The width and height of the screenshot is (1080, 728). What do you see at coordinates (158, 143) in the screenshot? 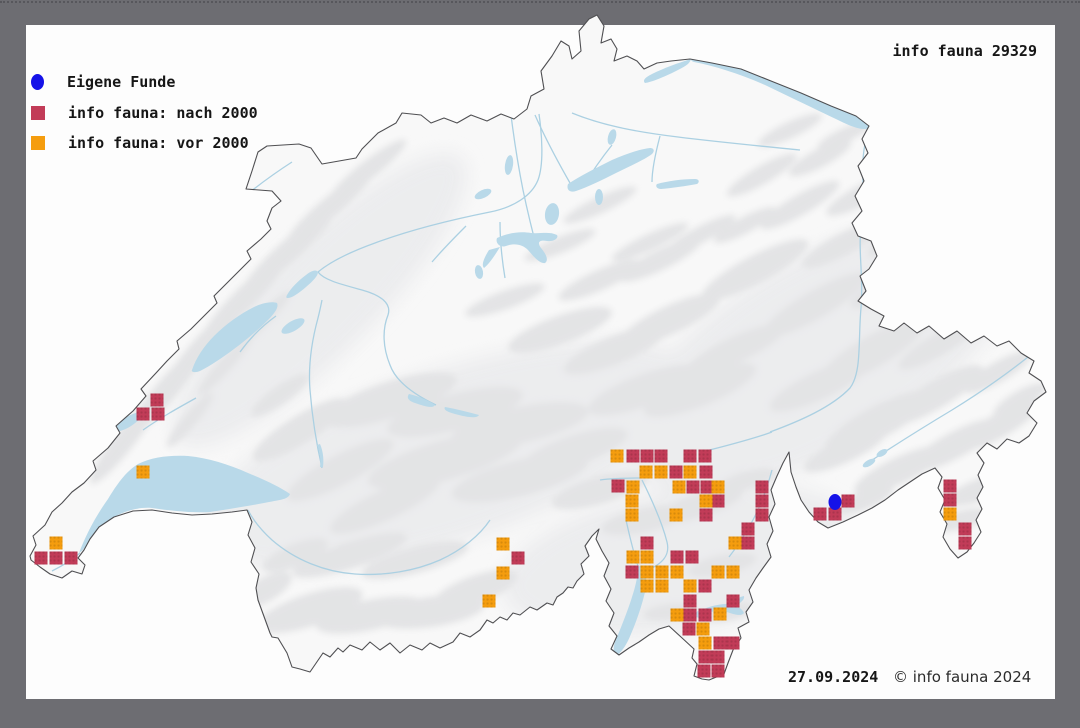
I see `legend-label: info fauna: vor 2000` at bounding box center [158, 143].